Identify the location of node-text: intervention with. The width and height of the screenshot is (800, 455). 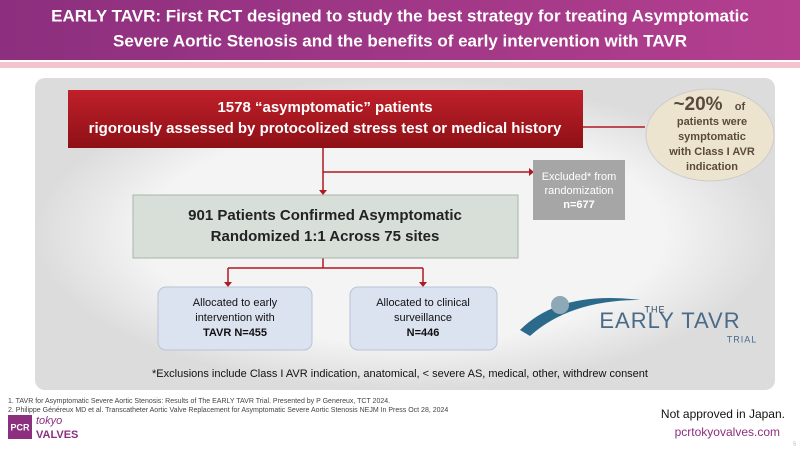
(235, 318).